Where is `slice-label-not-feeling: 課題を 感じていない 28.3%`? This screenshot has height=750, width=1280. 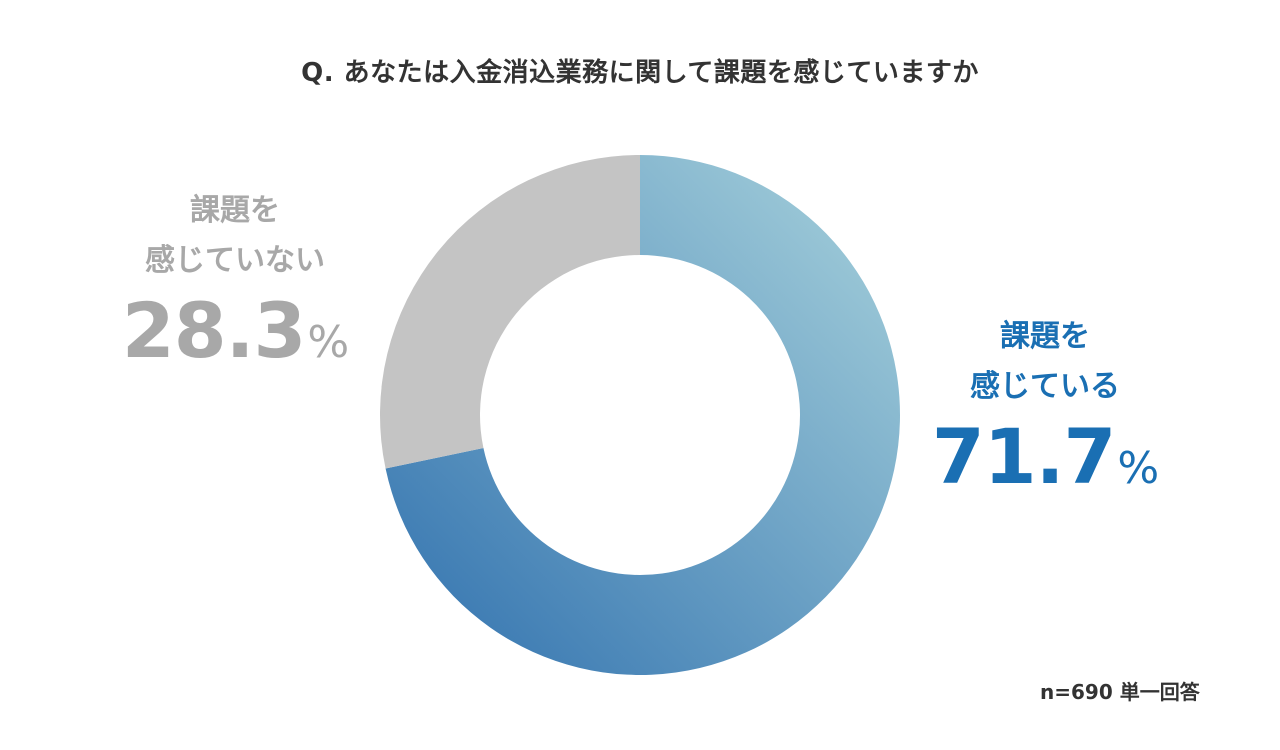
slice-label-not-feeling: 課題を 感じていない 28.3% is located at coordinates (235, 287).